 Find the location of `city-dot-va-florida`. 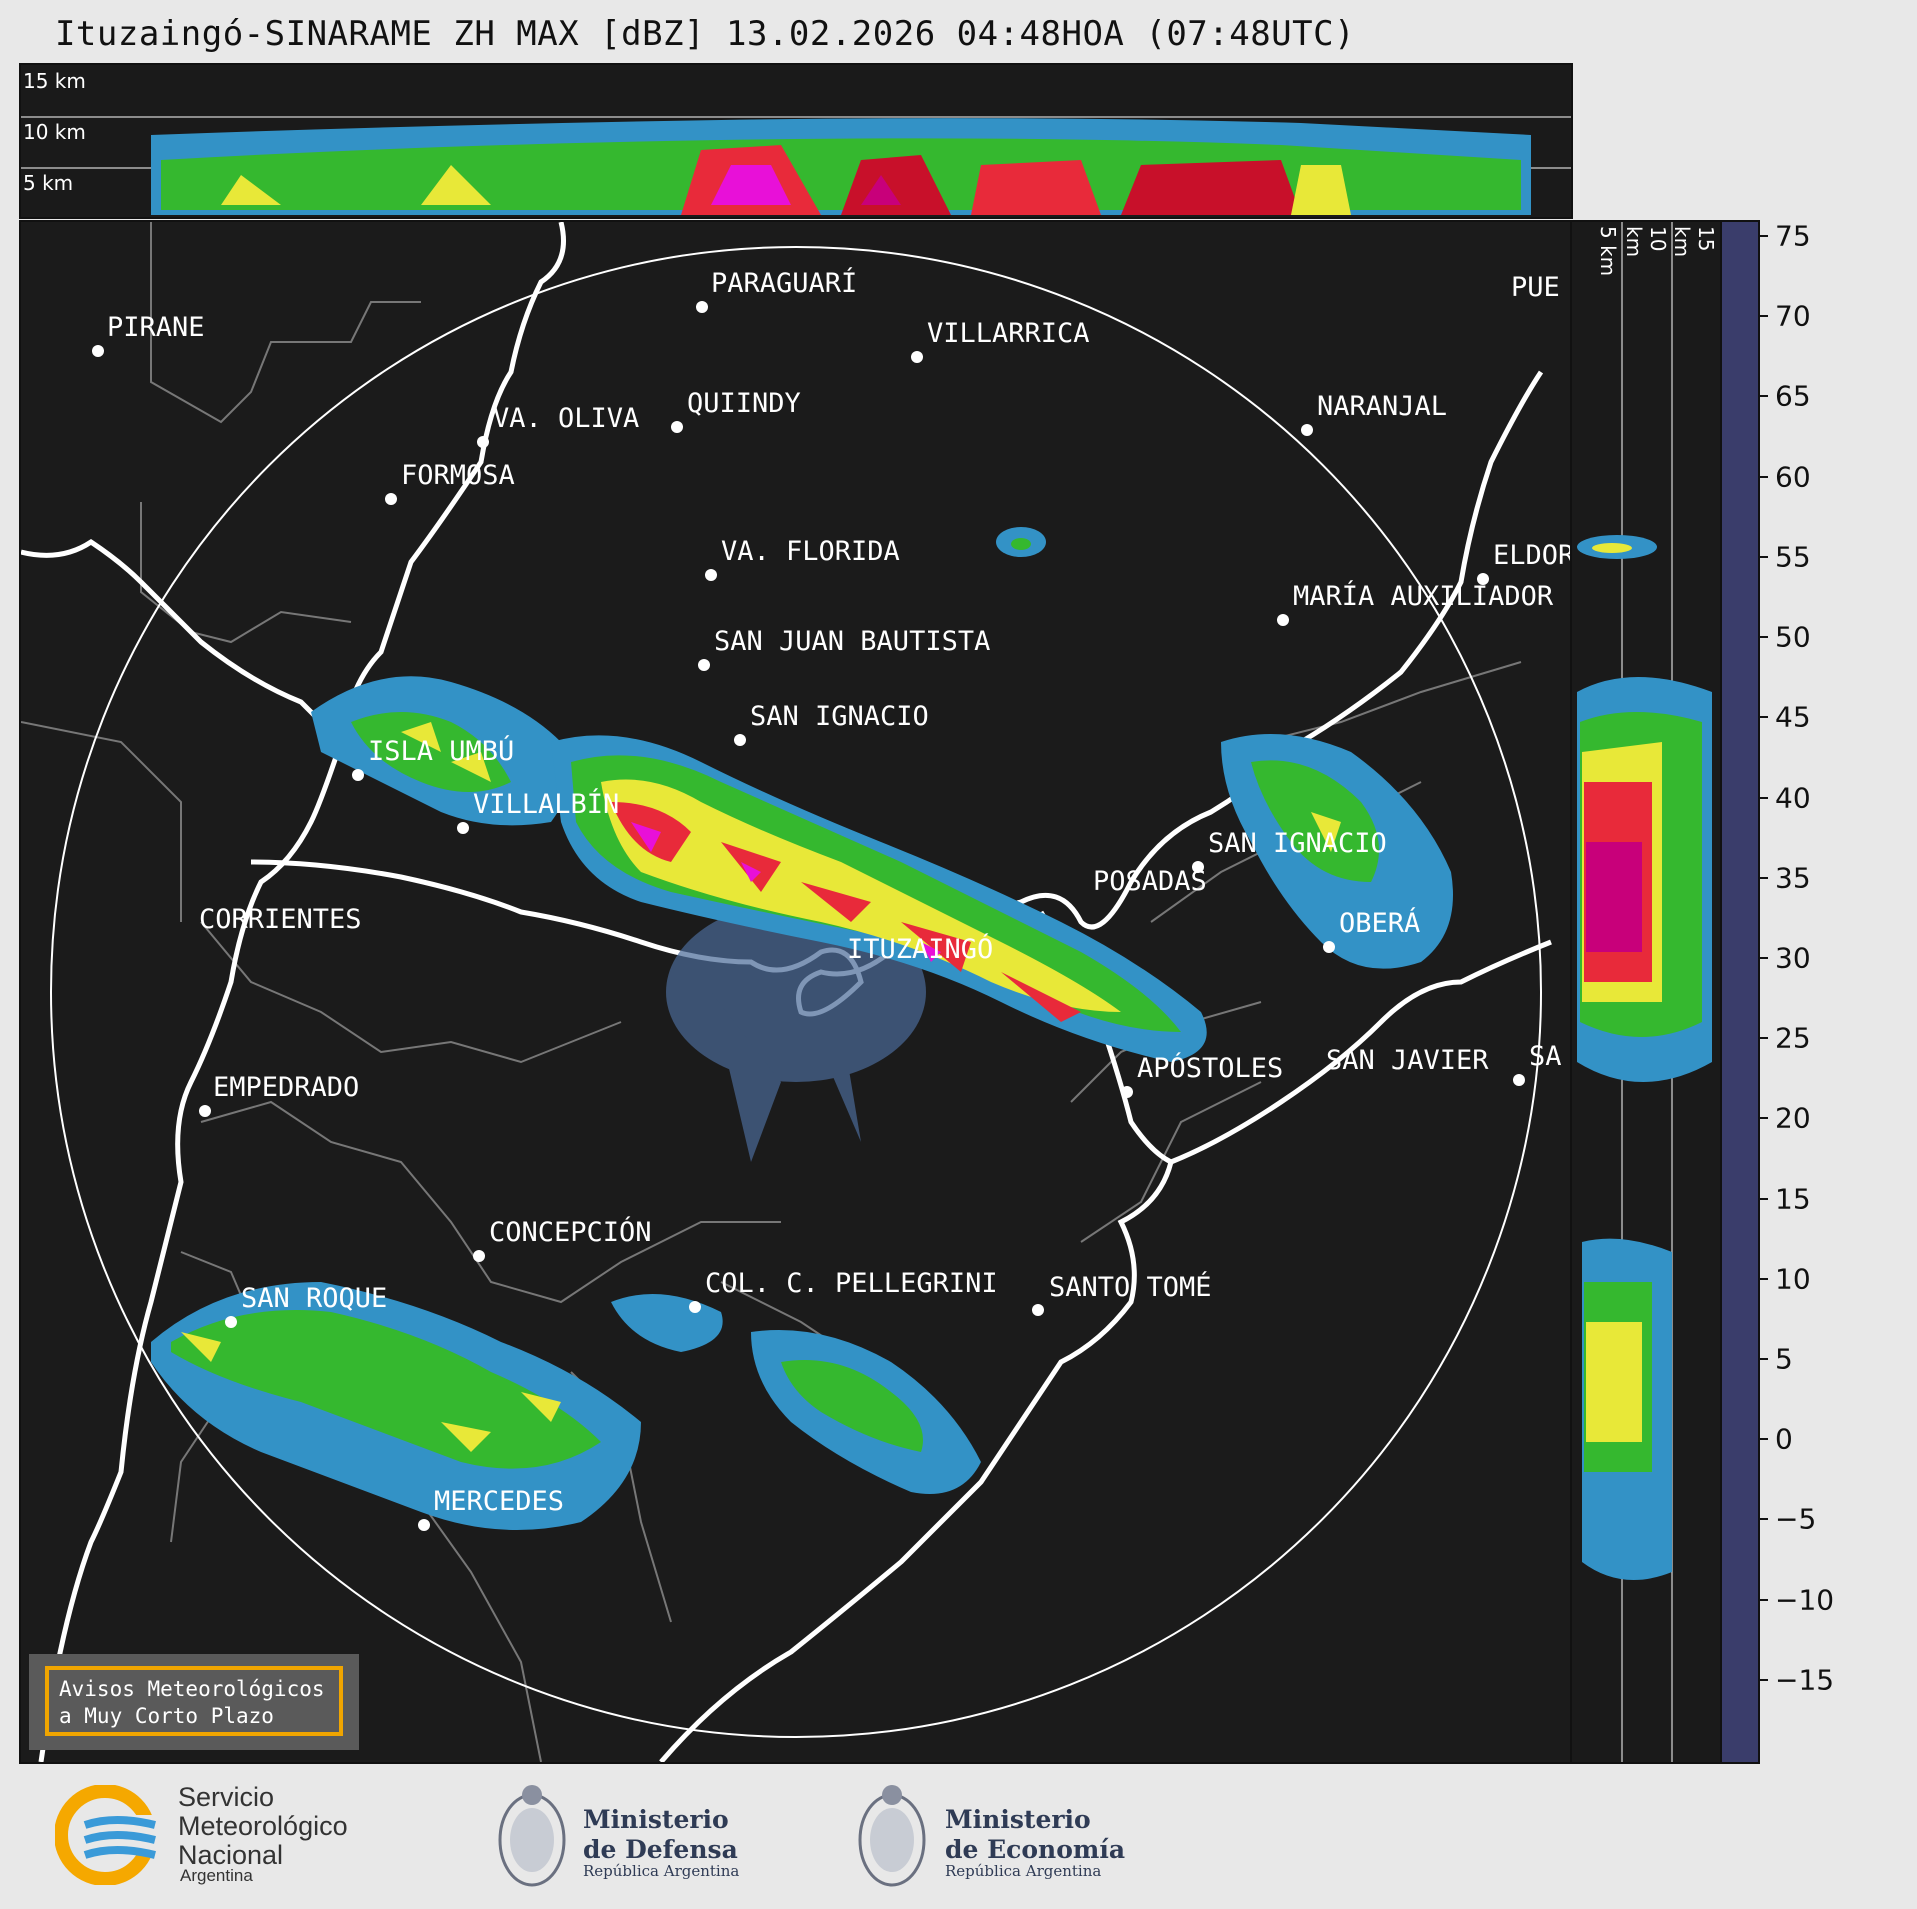

city-dot-va-florida is located at coordinates (711, 575).